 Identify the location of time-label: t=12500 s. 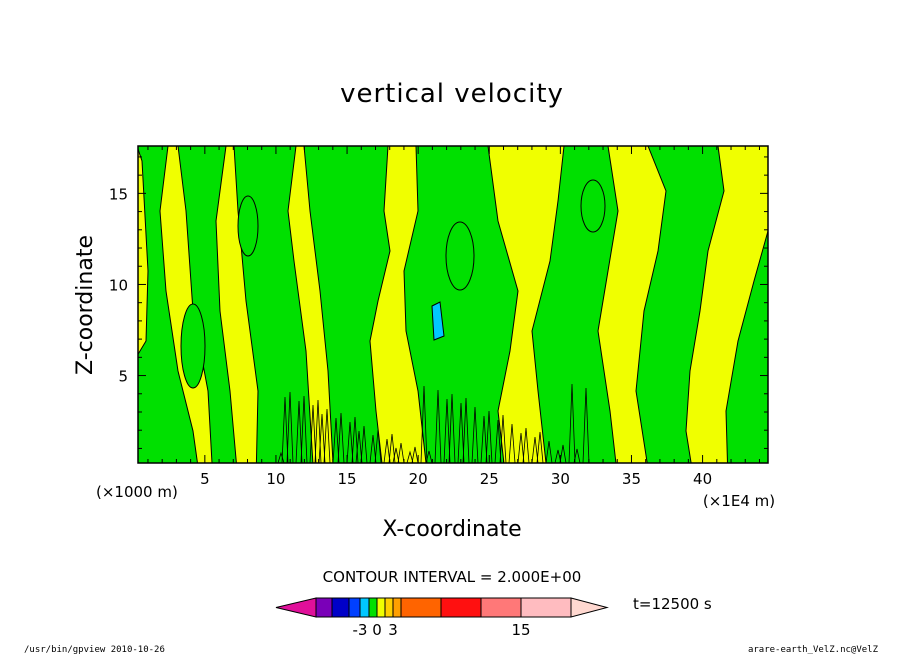
(672, 604).